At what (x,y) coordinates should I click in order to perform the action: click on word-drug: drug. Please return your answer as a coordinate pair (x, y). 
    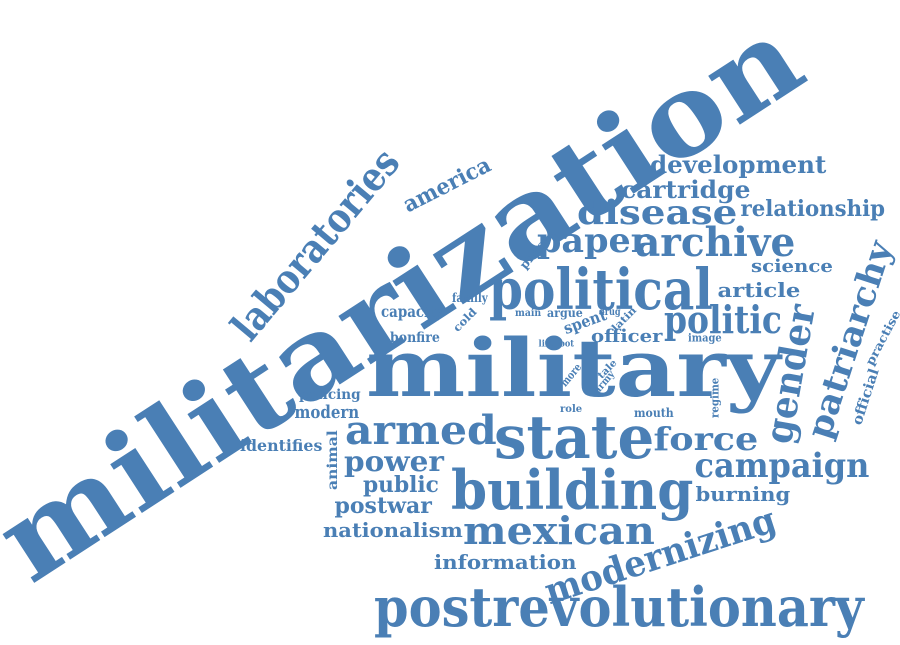
    Looking at the image, I should click on (610, 312).